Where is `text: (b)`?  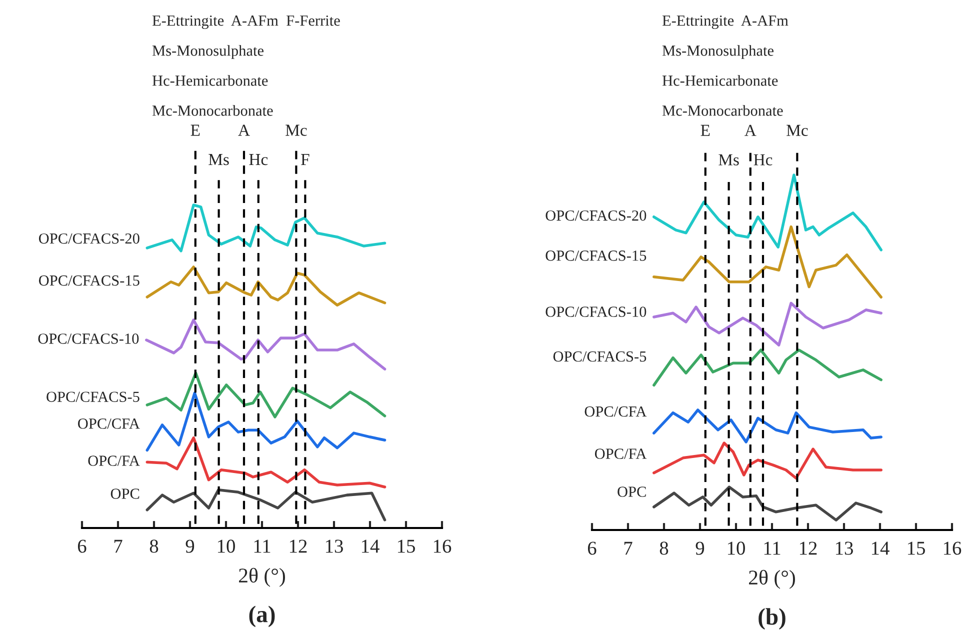
text: (b) is located at coordinates (772, 619).